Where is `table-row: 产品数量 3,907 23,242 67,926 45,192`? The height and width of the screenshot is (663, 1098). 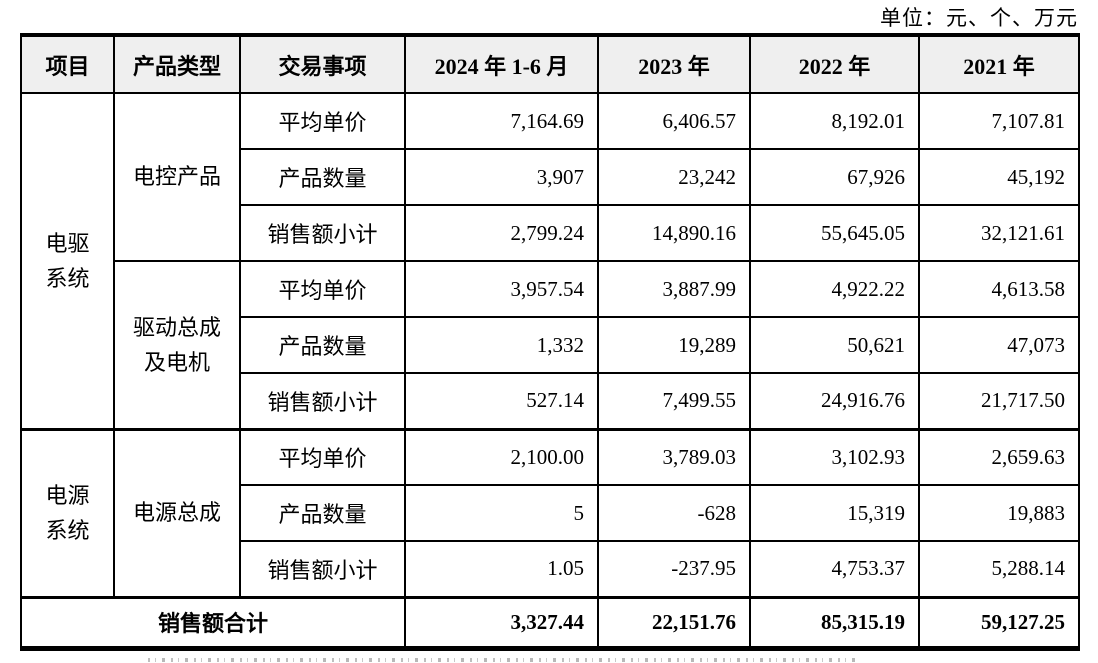 table-row: 产品数量 3,907 23,242 67,926 45,192 is located at coordinates (550, 177).